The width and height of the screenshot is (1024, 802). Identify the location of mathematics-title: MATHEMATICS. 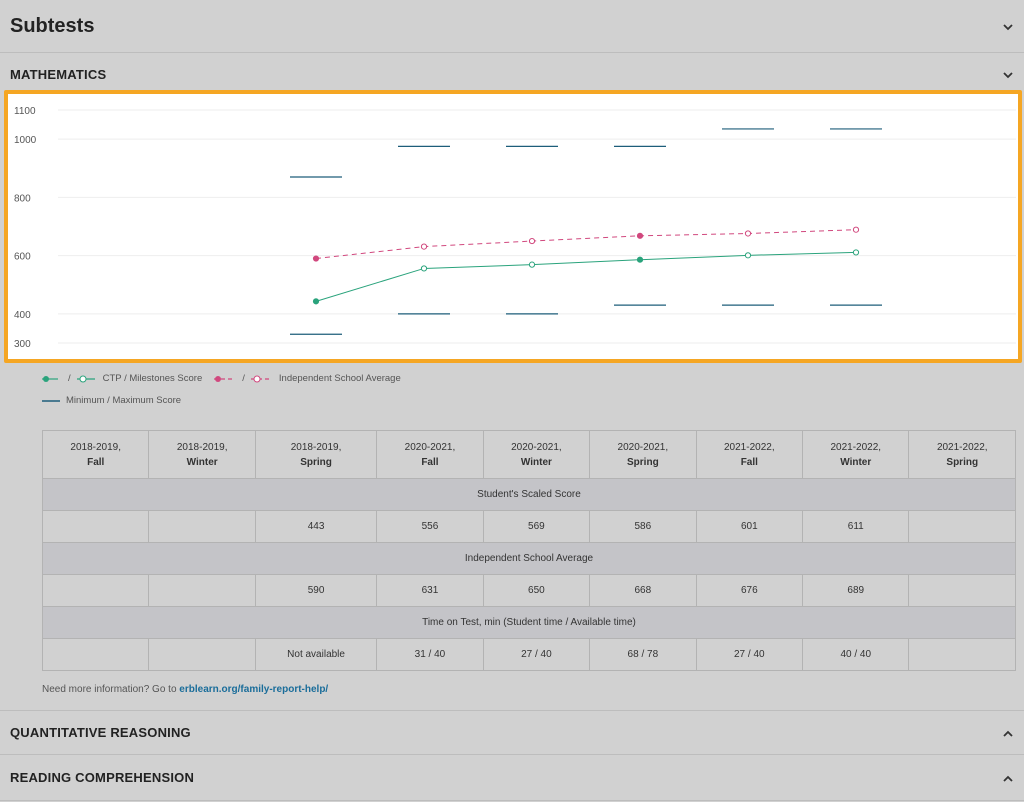
(58, 74).